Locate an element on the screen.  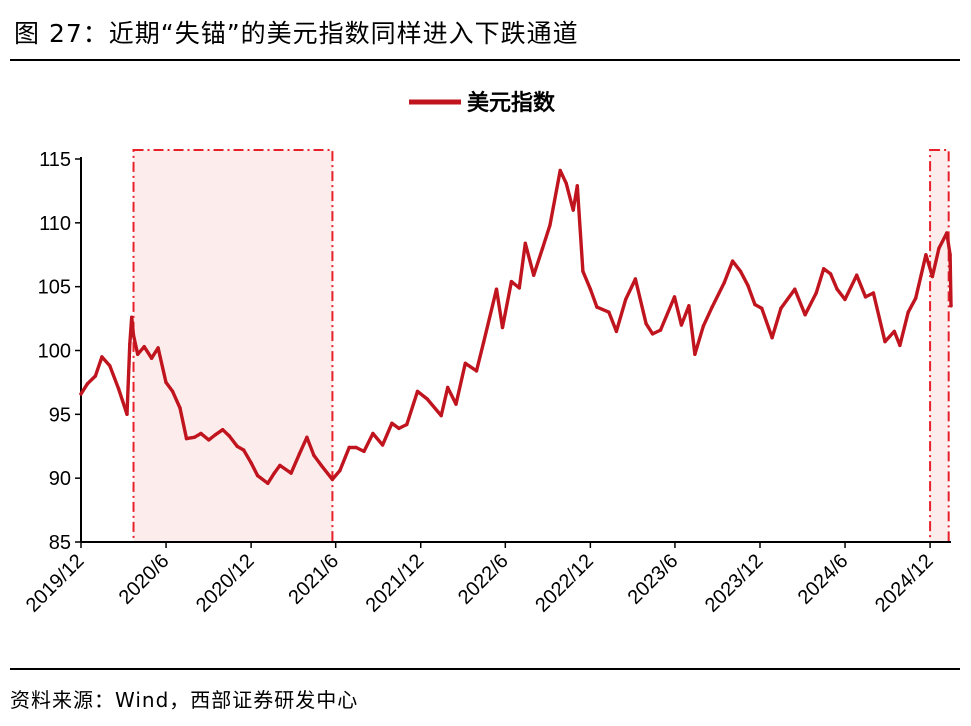
y-tick-label-100: 100 is located at coordinates (54, 352).